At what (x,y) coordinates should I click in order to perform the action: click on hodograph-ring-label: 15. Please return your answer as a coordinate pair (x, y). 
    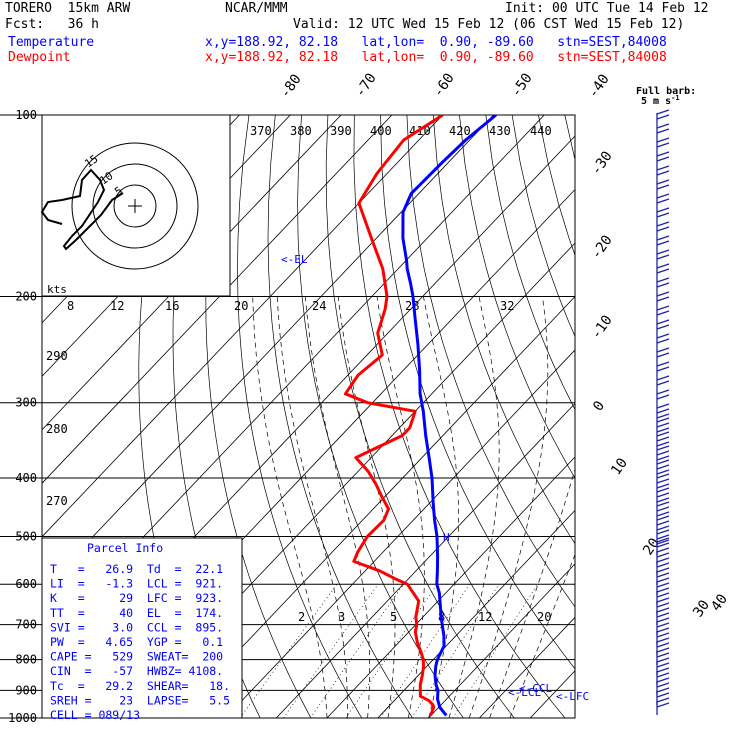
    Looking at the image, I should click on (91, 161).